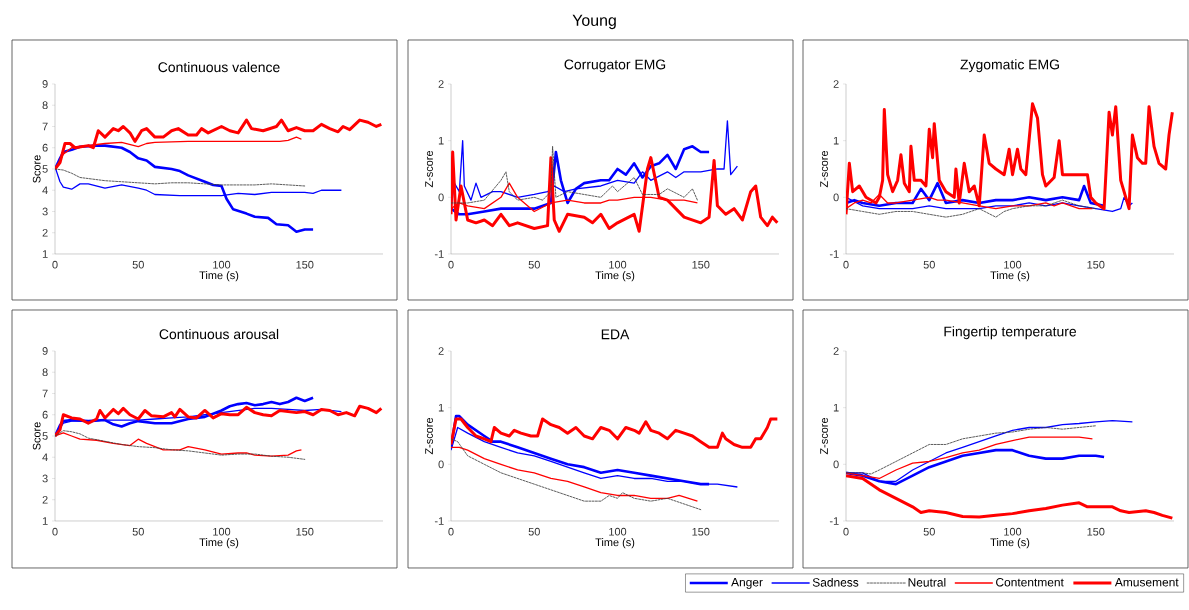  What do you see at coordinates (1146, 582) in the screenshot?
I see `legend-label: Amusement` at bounding box center [1146, 582].